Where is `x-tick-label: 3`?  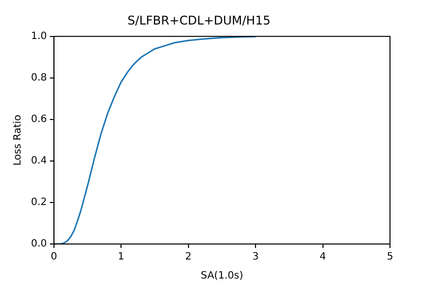
x-tick-label: 3 is located at coordinates (255, 257).